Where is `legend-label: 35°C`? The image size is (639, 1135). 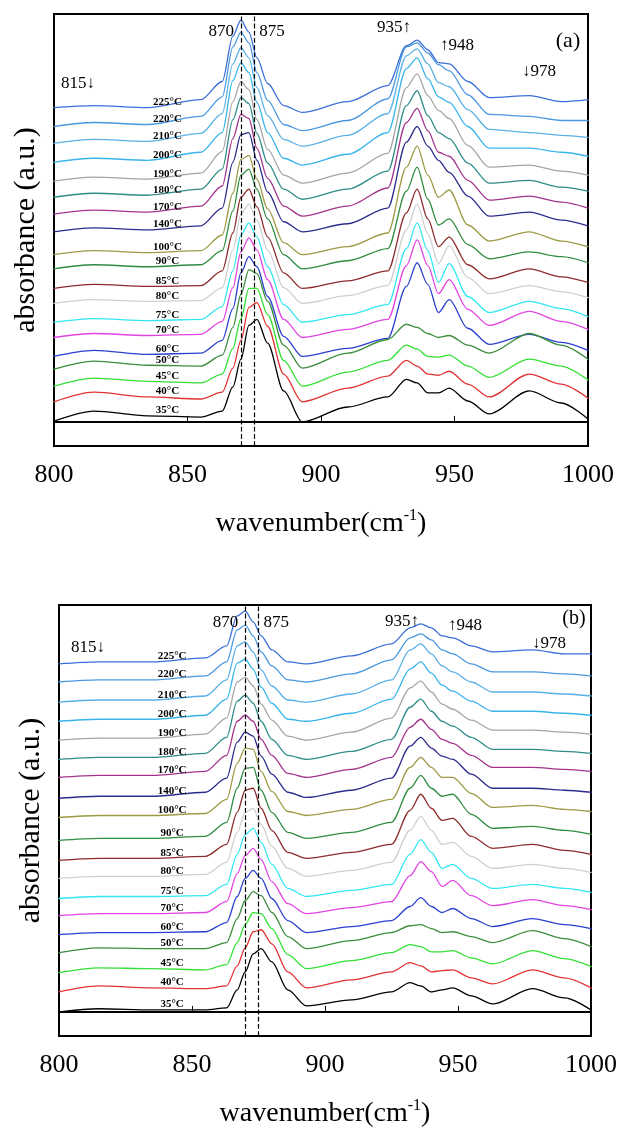 legend-label: 35°C is located at coordinates (172, 1003).